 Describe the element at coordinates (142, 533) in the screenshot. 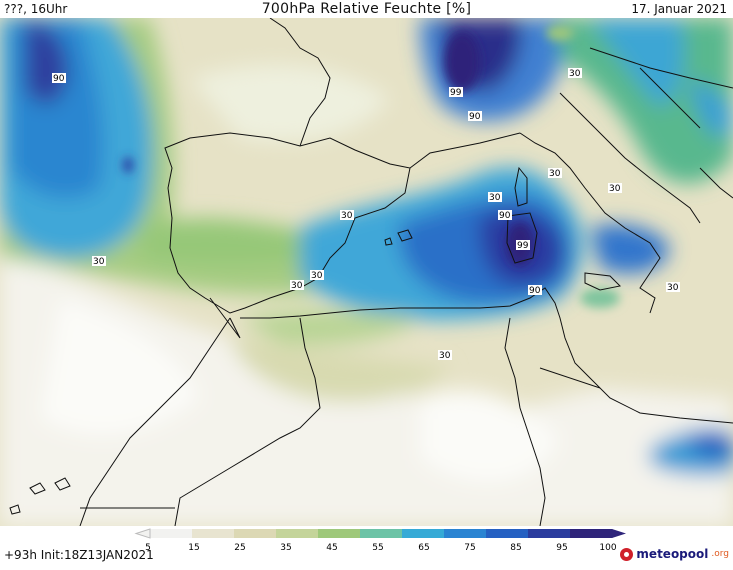

I see `colorbar-min-arrow` at that location.